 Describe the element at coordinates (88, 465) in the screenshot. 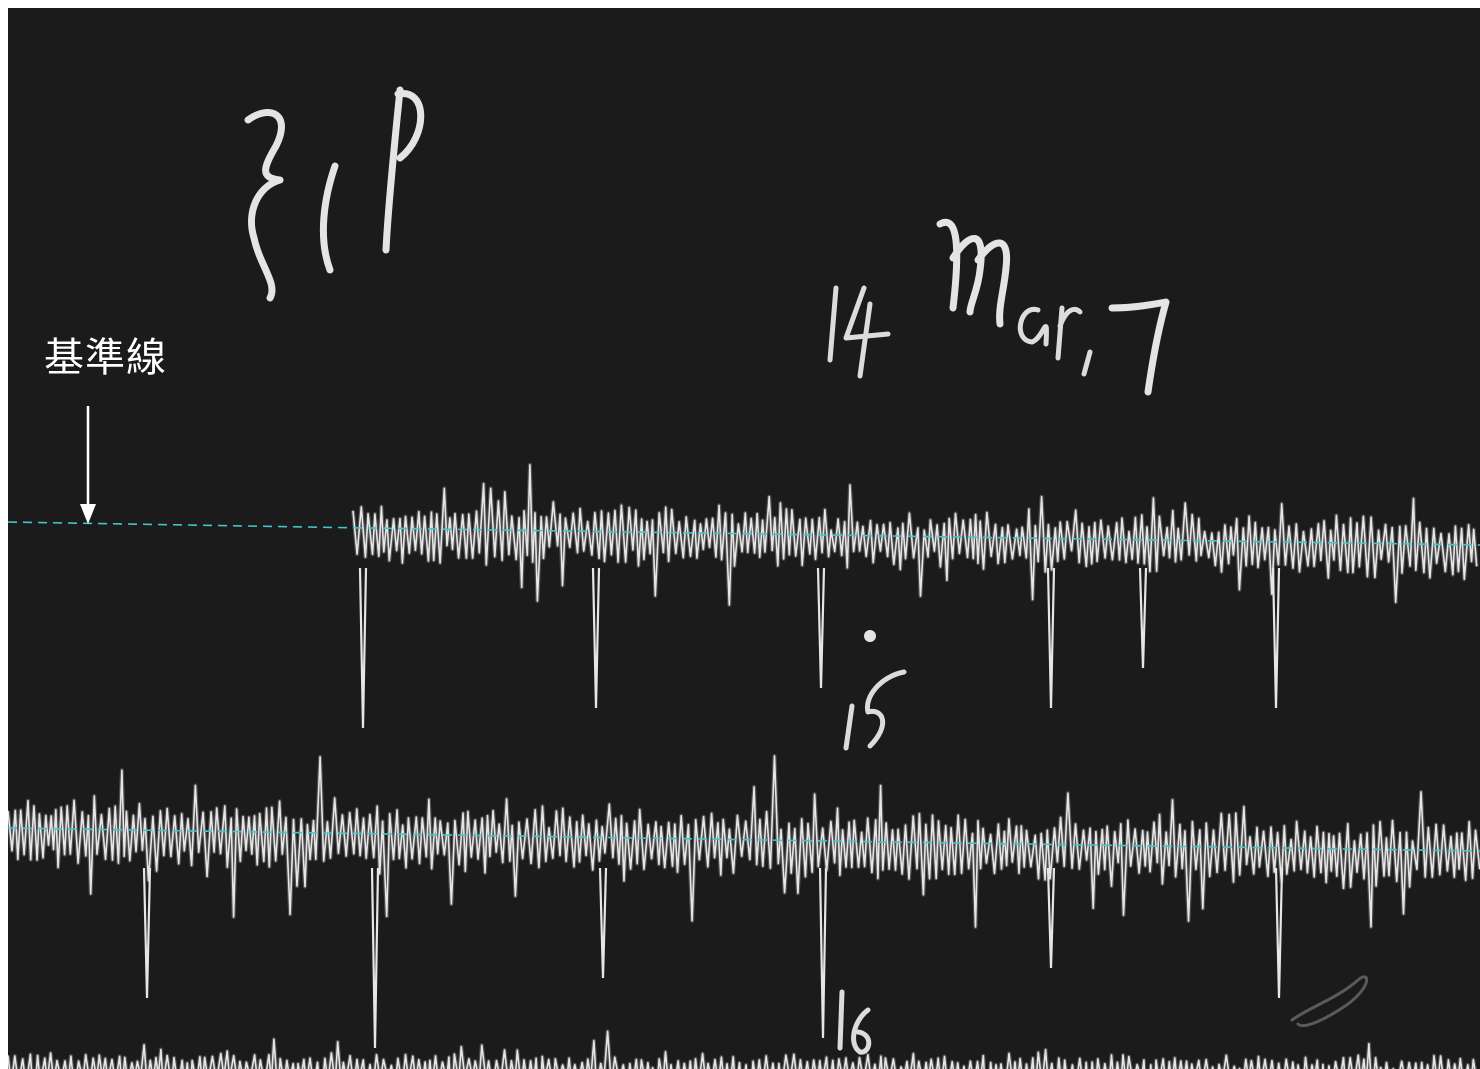

I see `down-arrow-icon` at that location.